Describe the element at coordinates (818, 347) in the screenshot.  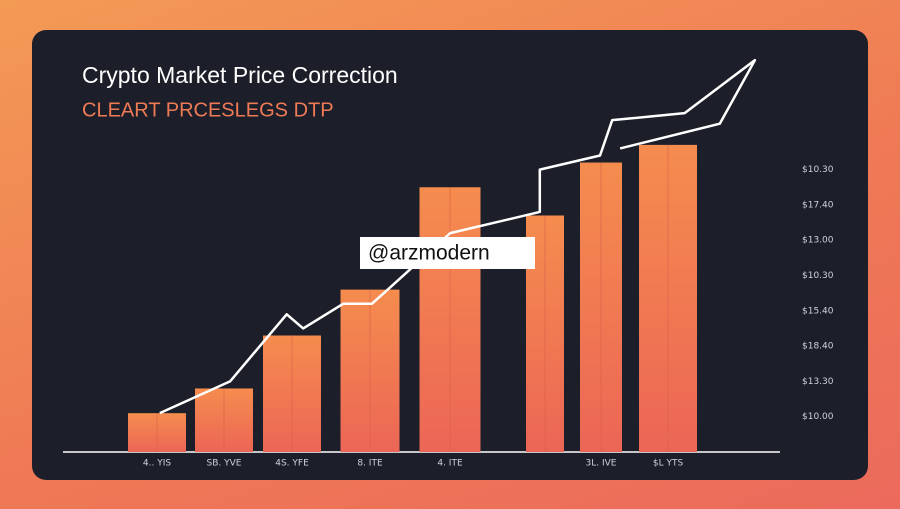
I see `y-tick-label: $18.40` at that location.